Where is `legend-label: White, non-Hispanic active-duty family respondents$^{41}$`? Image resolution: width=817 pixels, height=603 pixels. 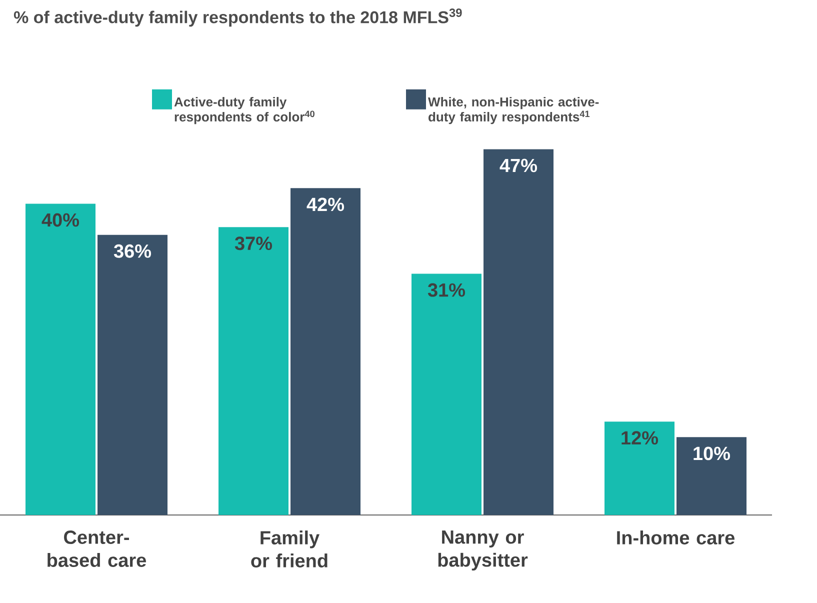 legend-label: White, non-Hispanic active-duty family respondents$^{41}$ is located at coordinates (513, 110).